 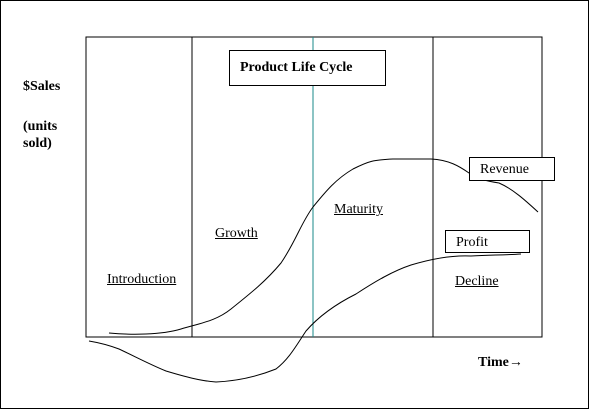 I want to click on profit-label-box: Profit, so click(x=487, y=241).